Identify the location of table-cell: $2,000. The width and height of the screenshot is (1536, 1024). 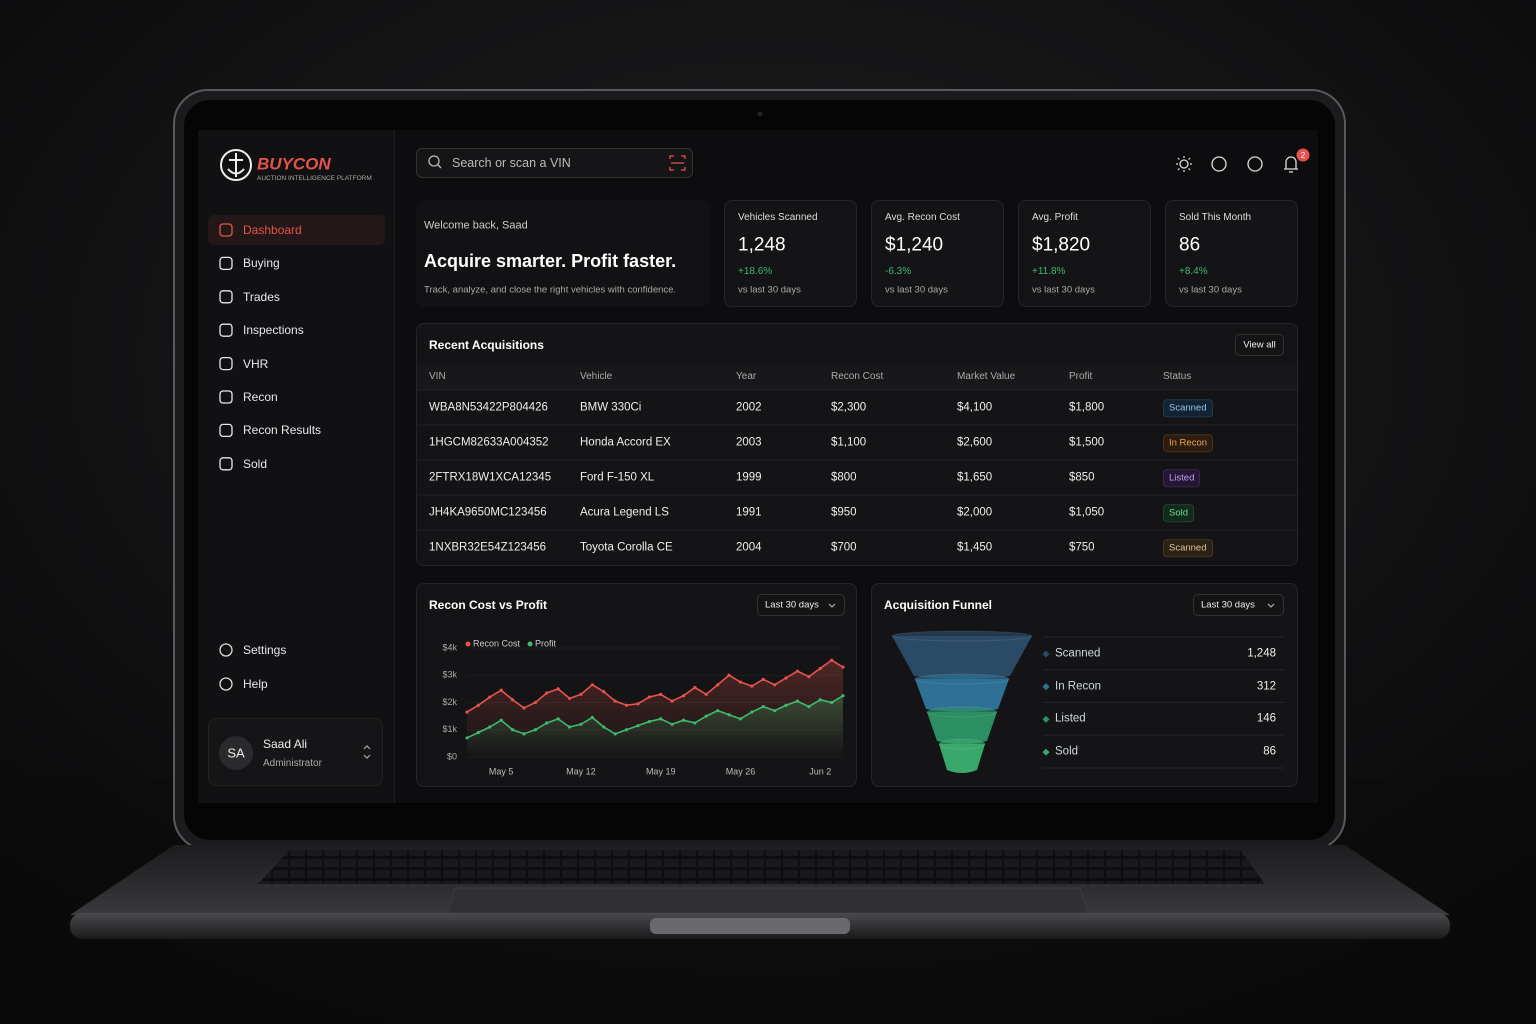
(975, 512).